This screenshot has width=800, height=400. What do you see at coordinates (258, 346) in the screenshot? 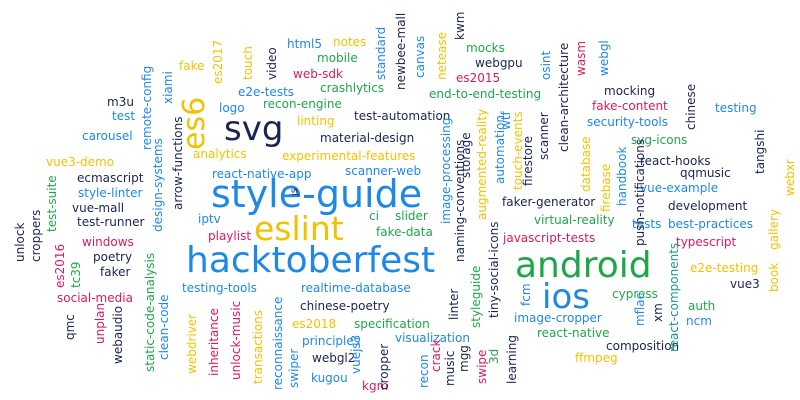
I see `word-transactions: transactions` at bounding box center [258, 346].